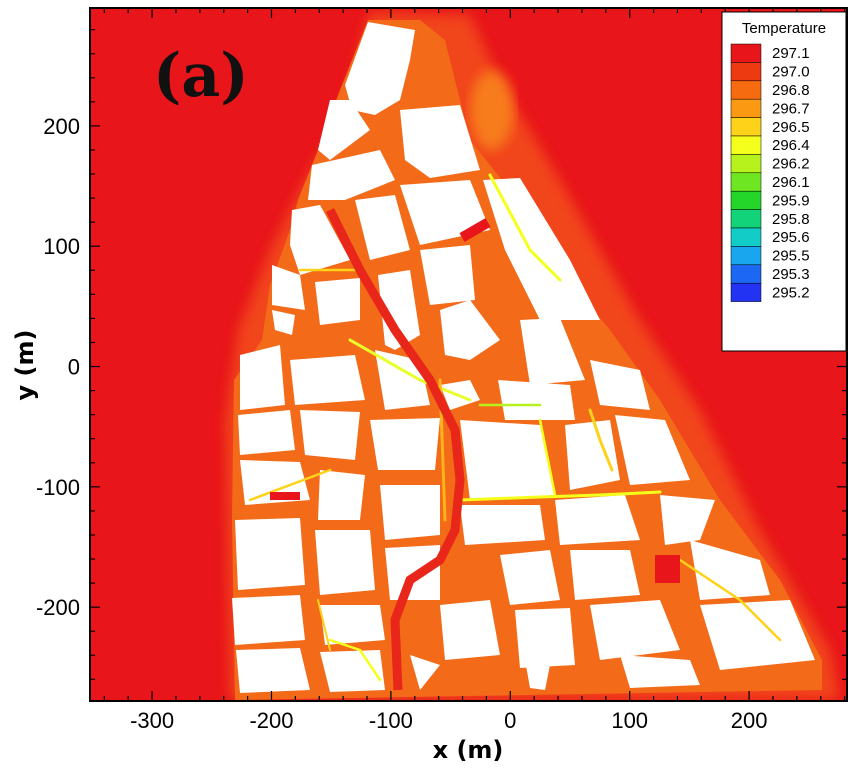 This screenshot has width=852, height=771. What do you see at coordinates (791, 237) in the screenshot?
I see `legend-label: 295.6` at bounding box center [791, 237].